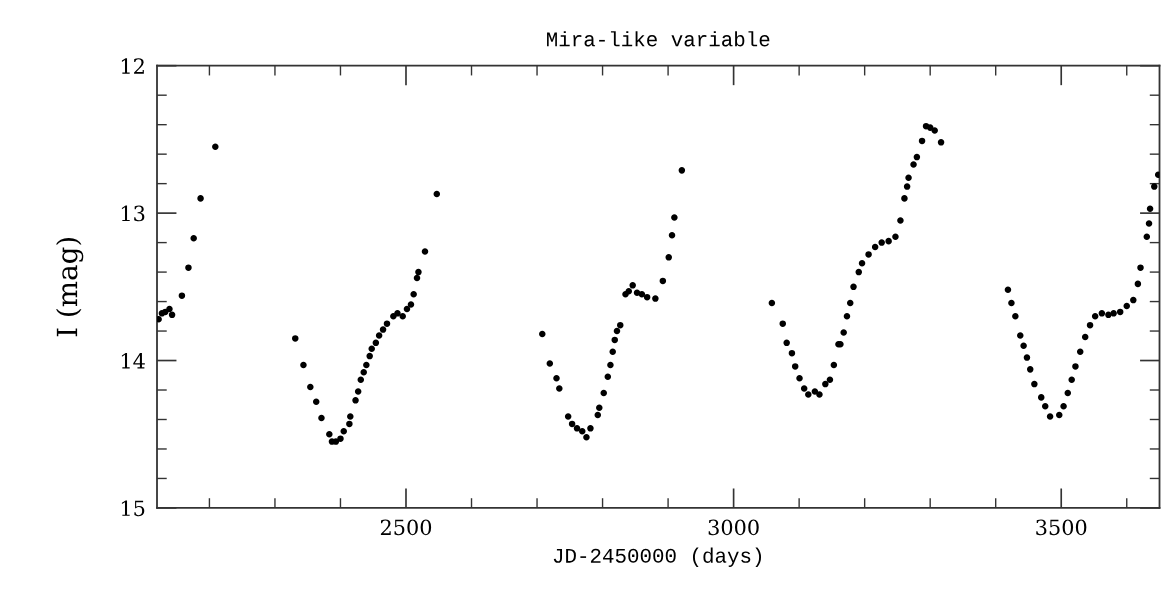 The image size is (1163, 592). What do you see at coordinates (657, 557) in the screenshot?
I see `x-axis-title: JD-2450000 (days)` at bounding box center [657, 557].